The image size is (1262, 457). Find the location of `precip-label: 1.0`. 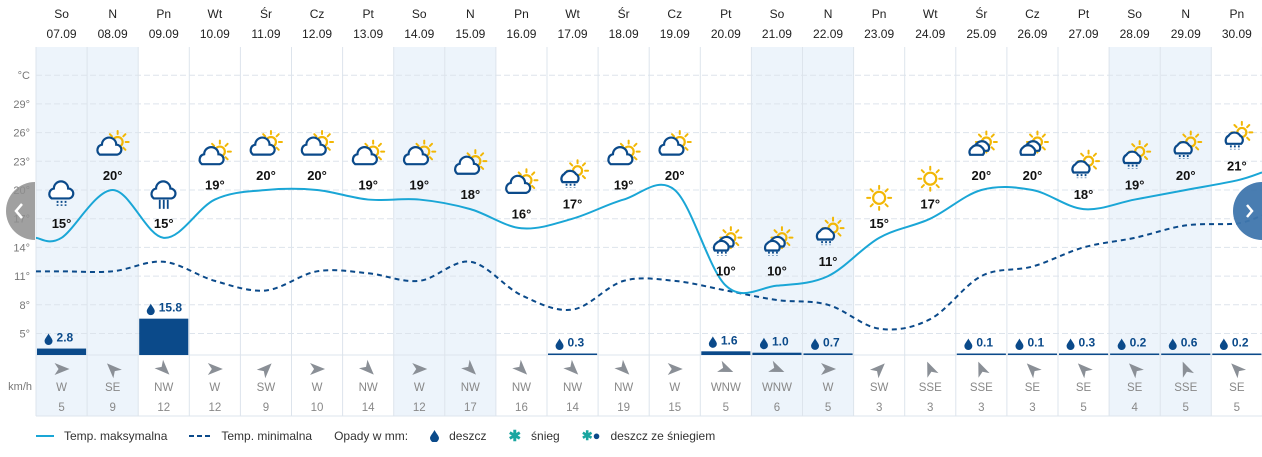

precip-label: 1.0 is located at coordinates (780, 342).